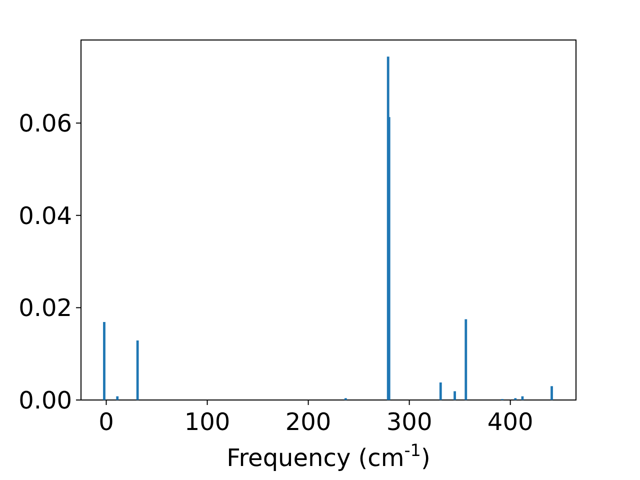 The image size is (640, 480). What do you see at coordinates (45, 123) in the screenshot?
I see `y-tick-label: 0.06` at bounding box center [45, 123].